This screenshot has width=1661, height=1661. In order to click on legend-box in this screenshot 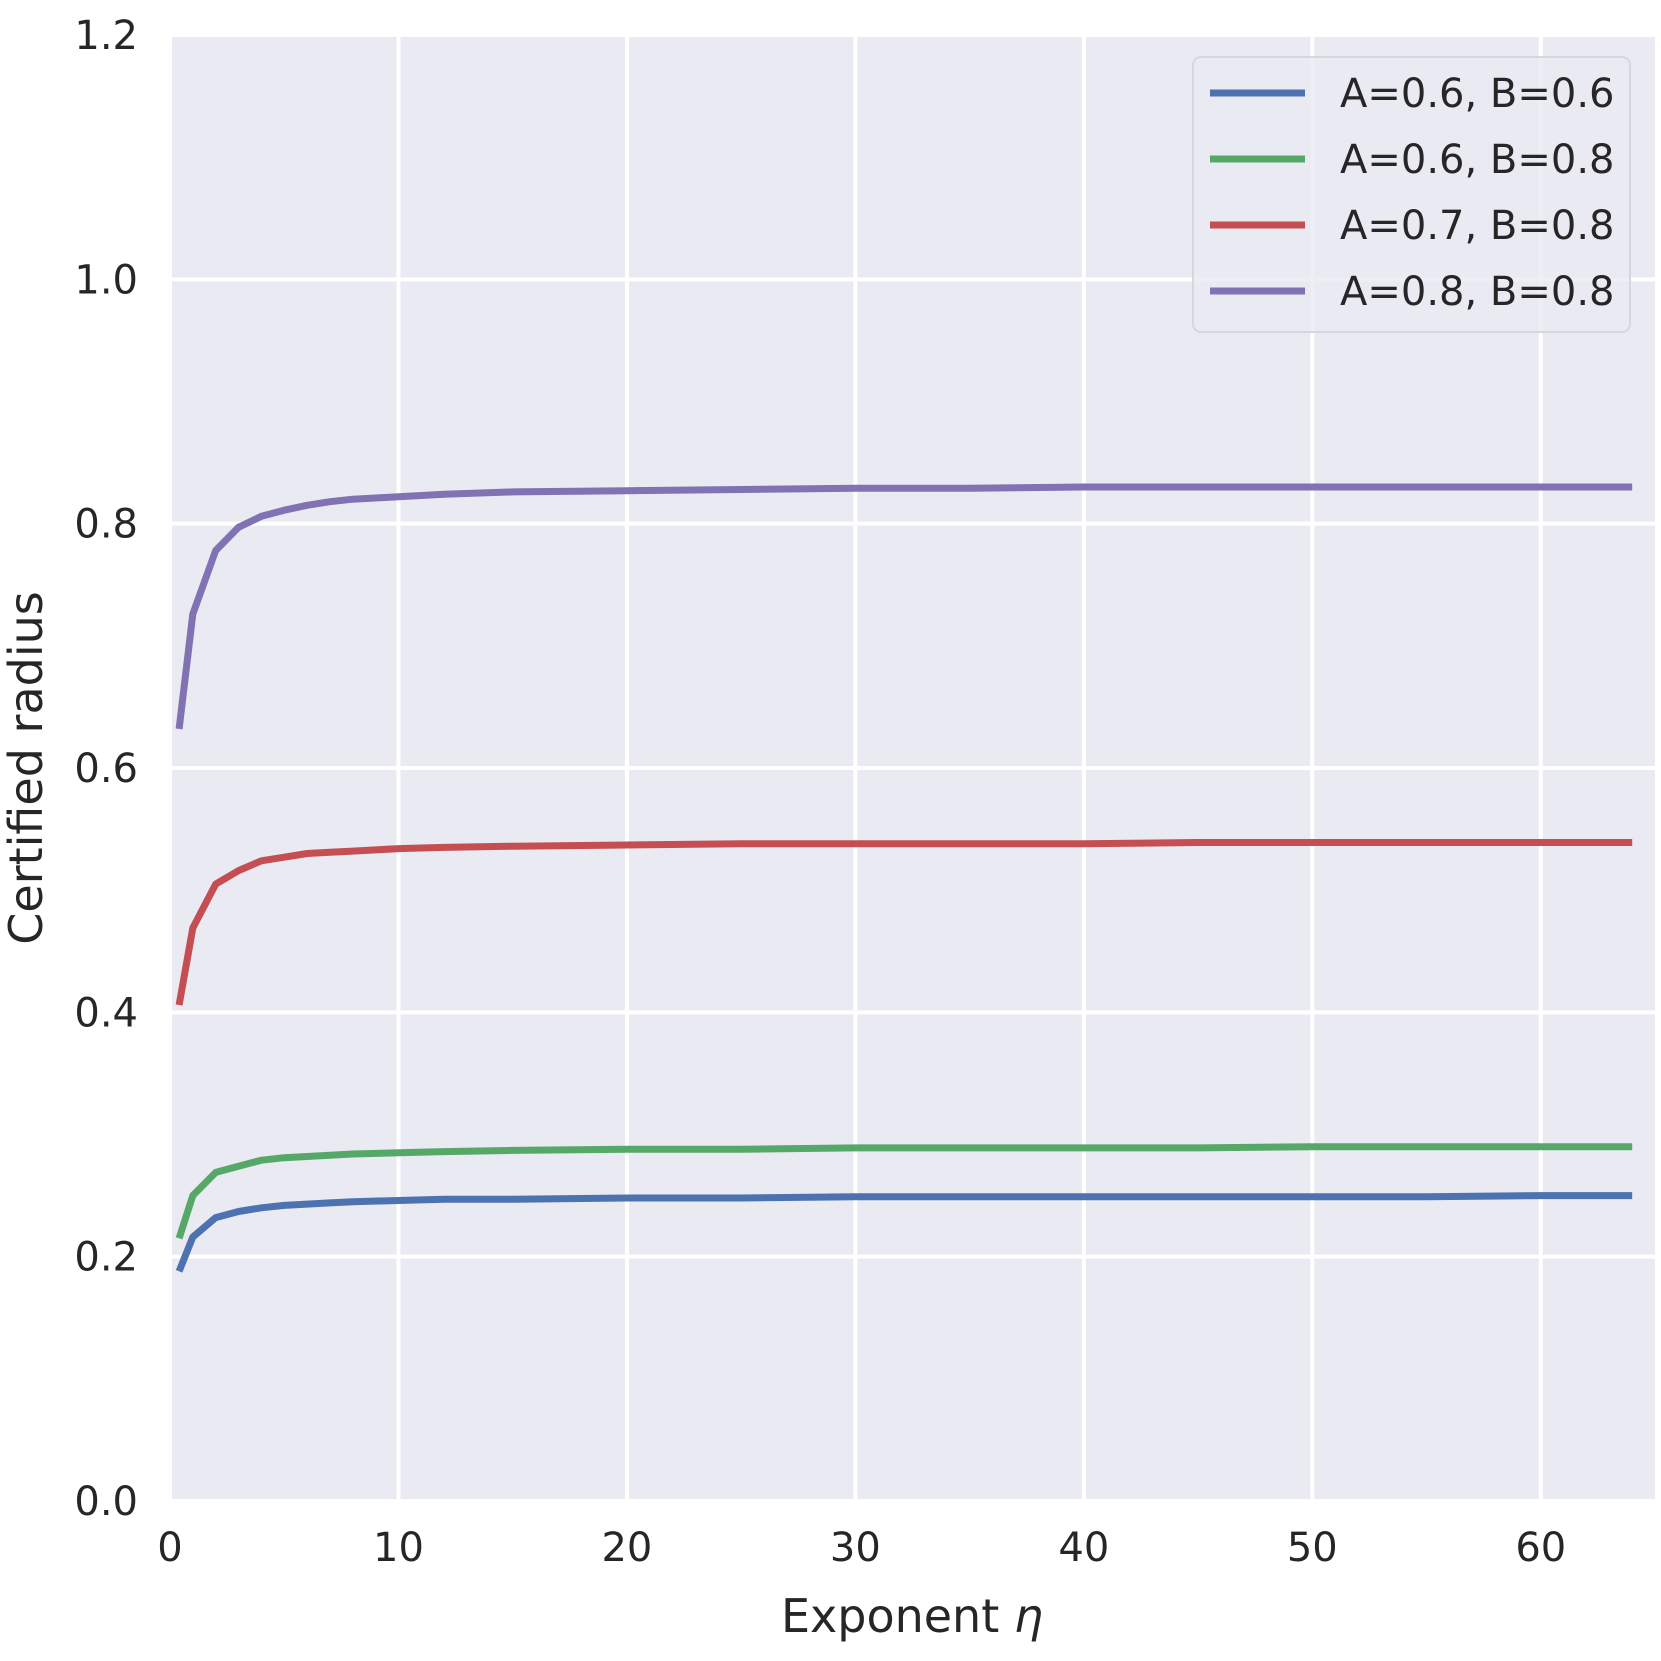, I will do `click(1411, 194)`.